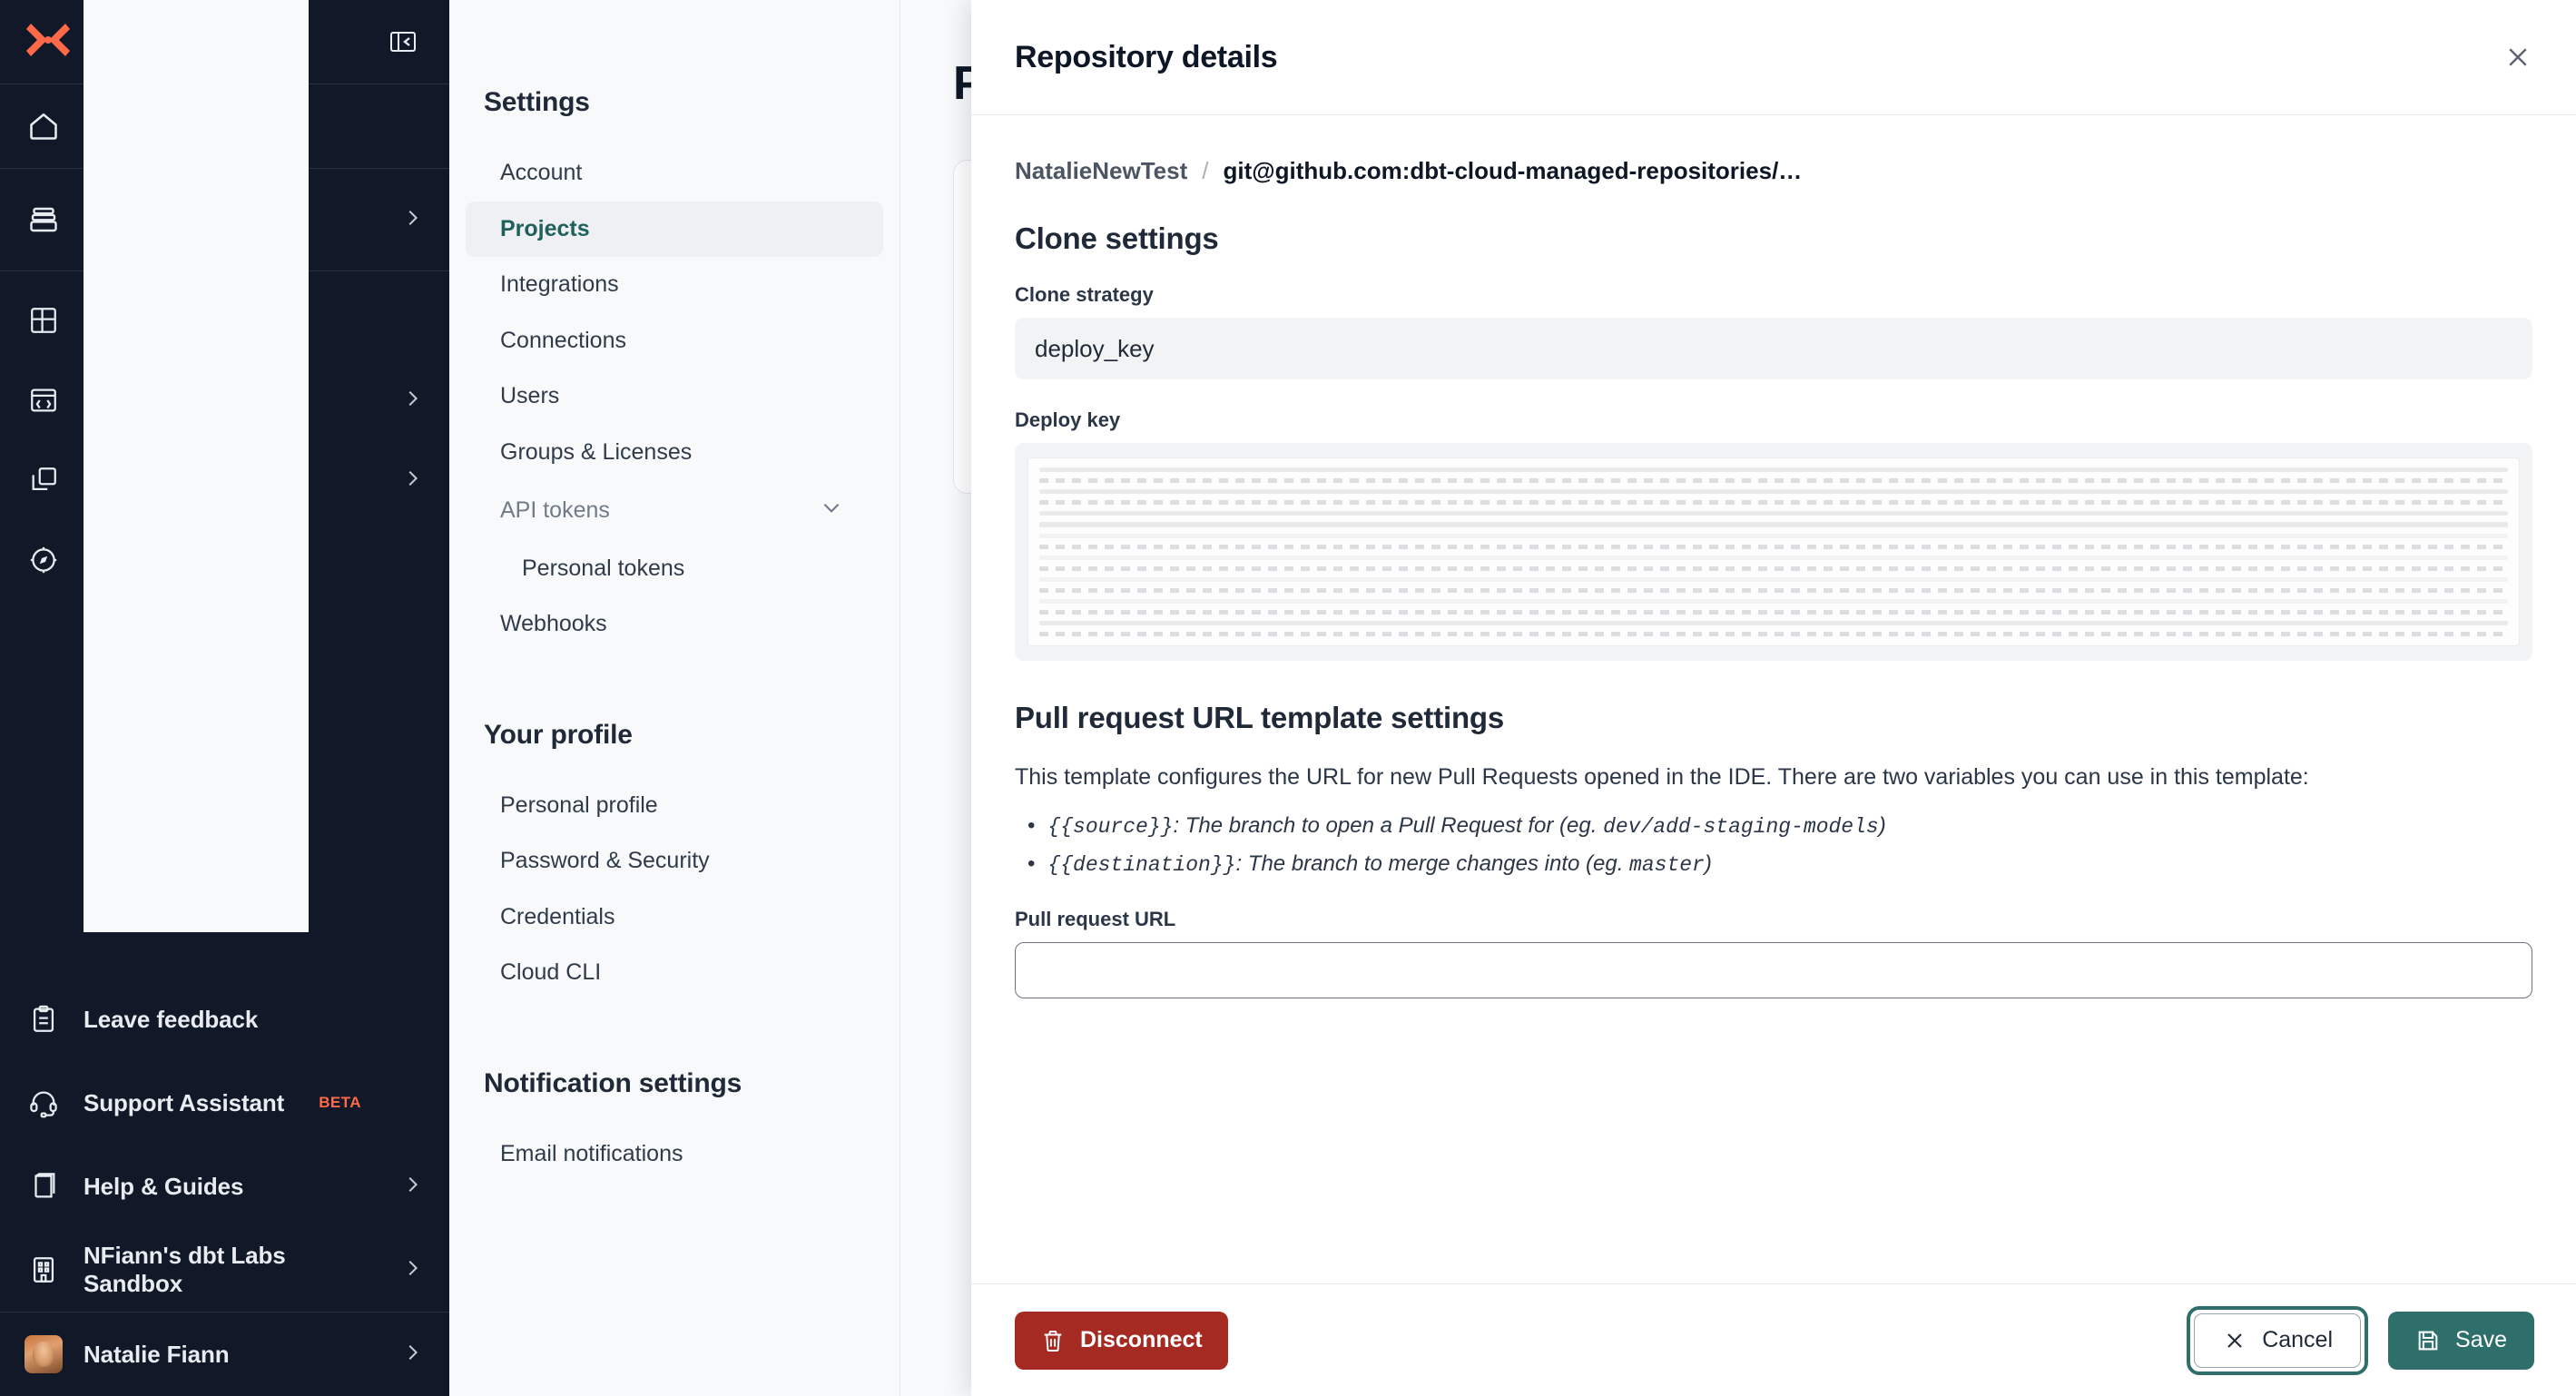  What do you see at coordinates (530, 395) in the screenshot?
I see `settings-item-users: Users` at bounding box center [530, 395].